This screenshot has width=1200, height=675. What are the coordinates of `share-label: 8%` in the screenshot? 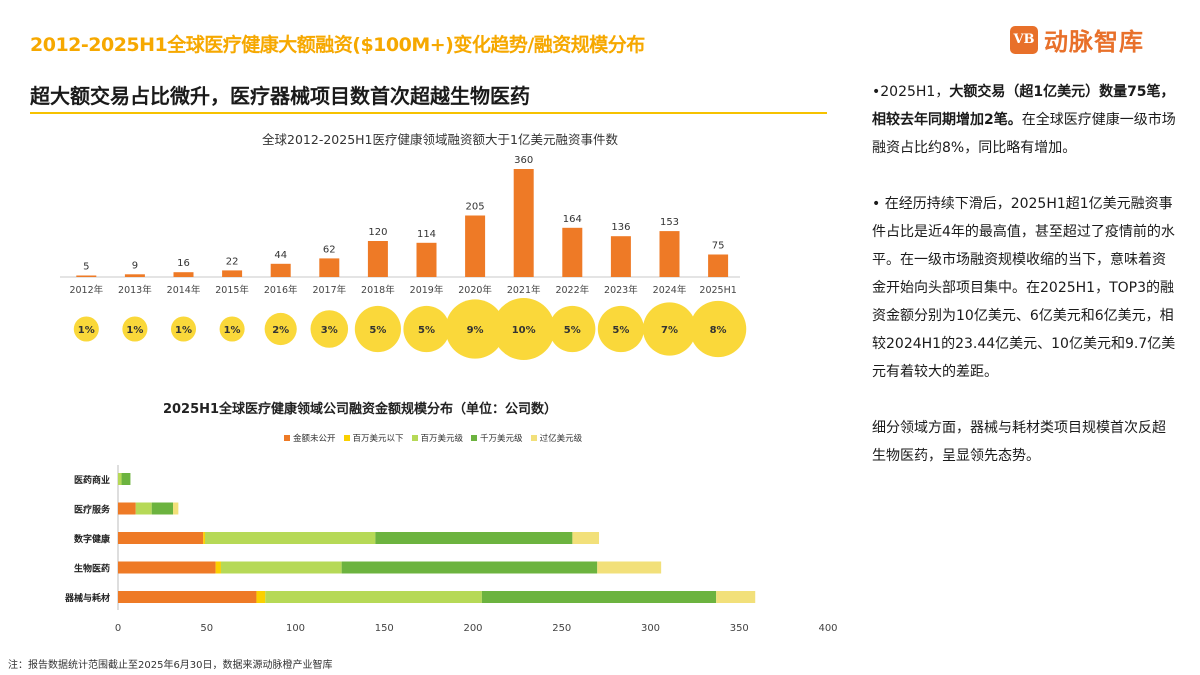 It's located at (718, 330).